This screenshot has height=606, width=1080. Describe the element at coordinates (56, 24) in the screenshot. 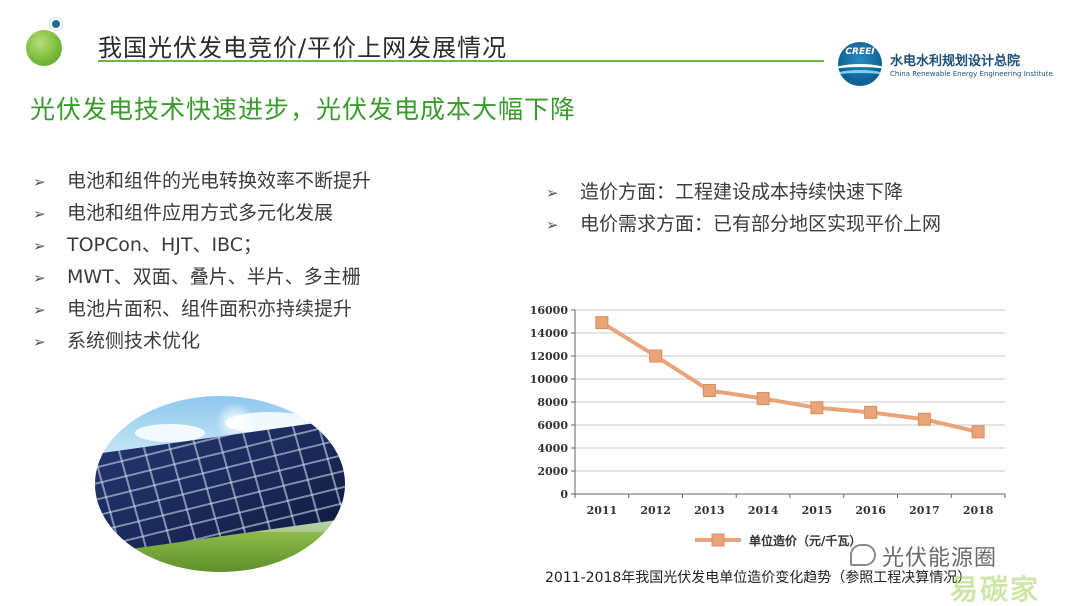

I see `blue-dot-icon` at that location.